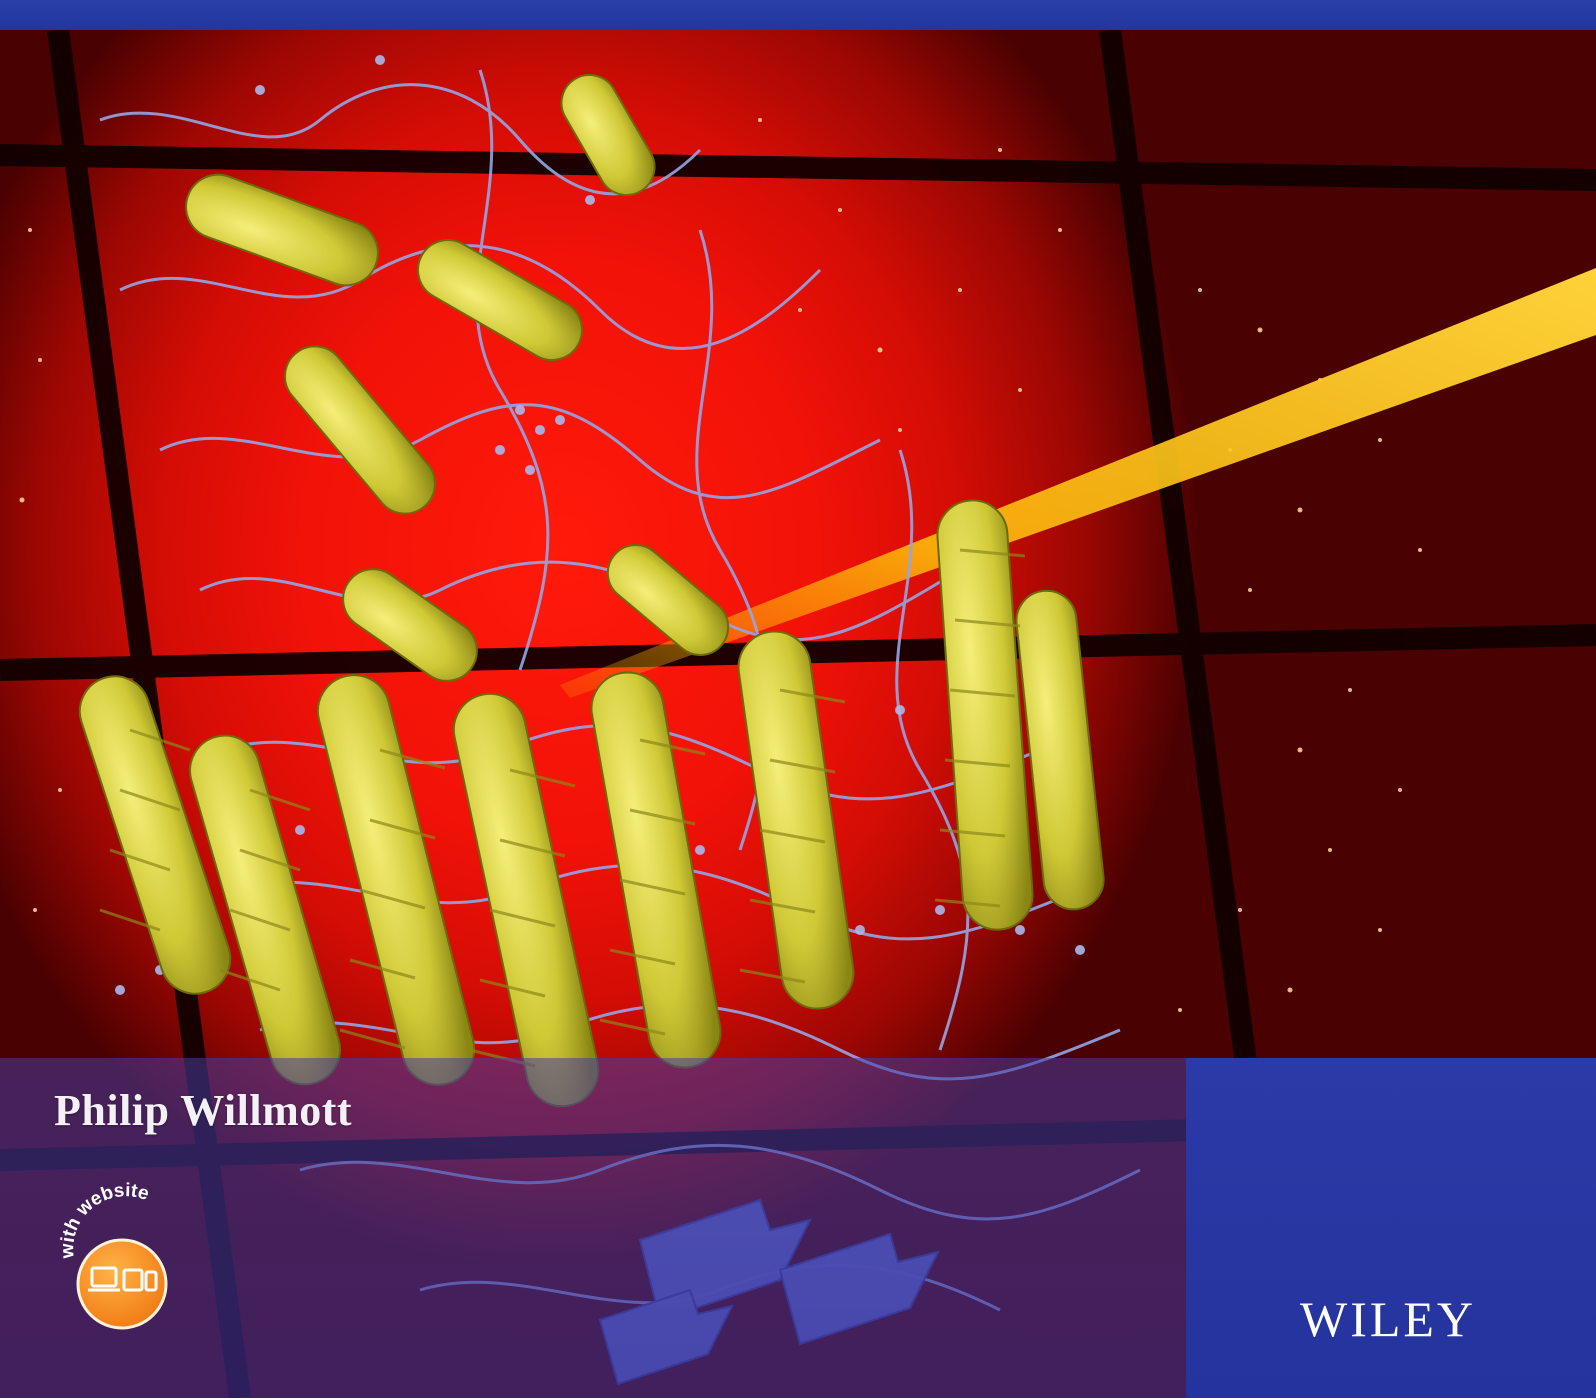  Describe the element at coordinates (123, 1279) in the screenshot. I see `devices-icon` at that location.